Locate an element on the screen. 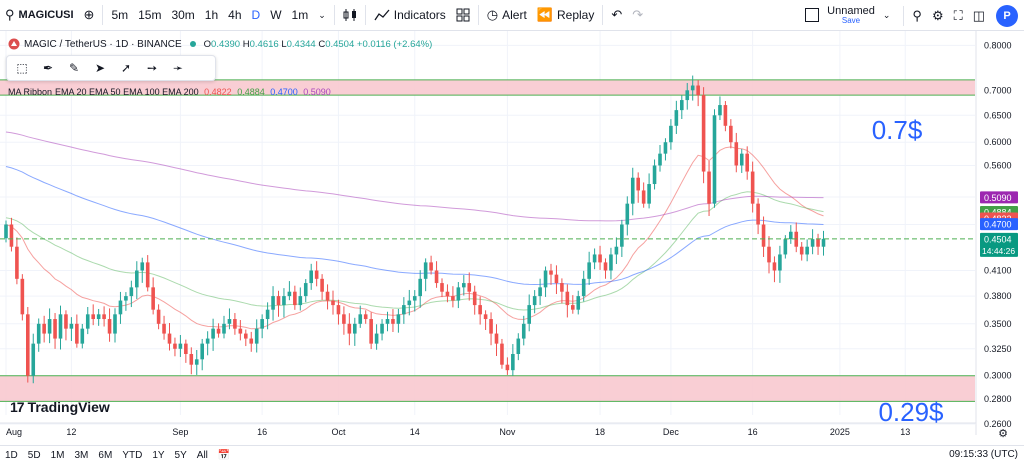 Image resolution: width=1024 pixels, height=465 pixels. range-1m: 1M is located at coordinates (57, 455).